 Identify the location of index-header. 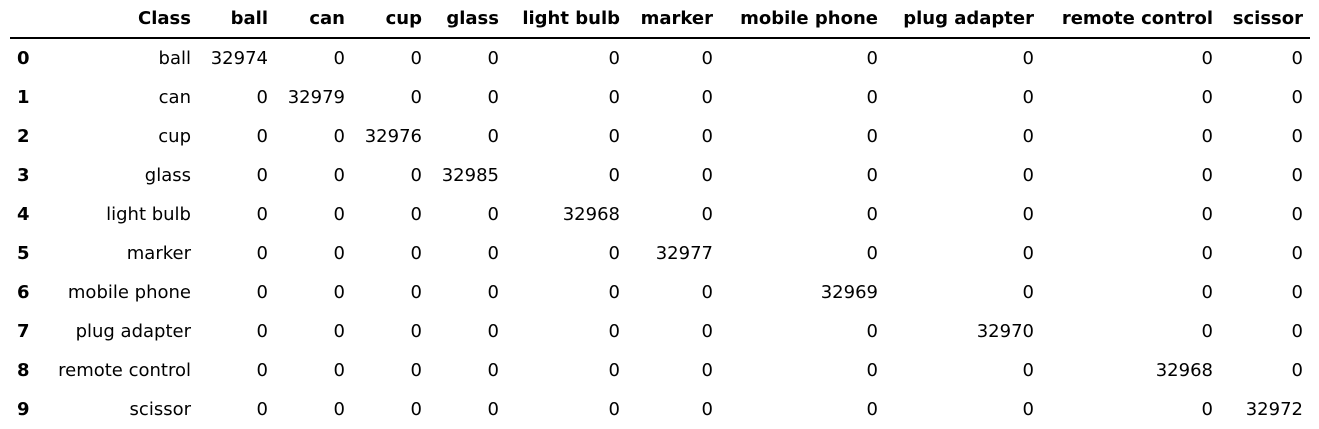
(24, 19).